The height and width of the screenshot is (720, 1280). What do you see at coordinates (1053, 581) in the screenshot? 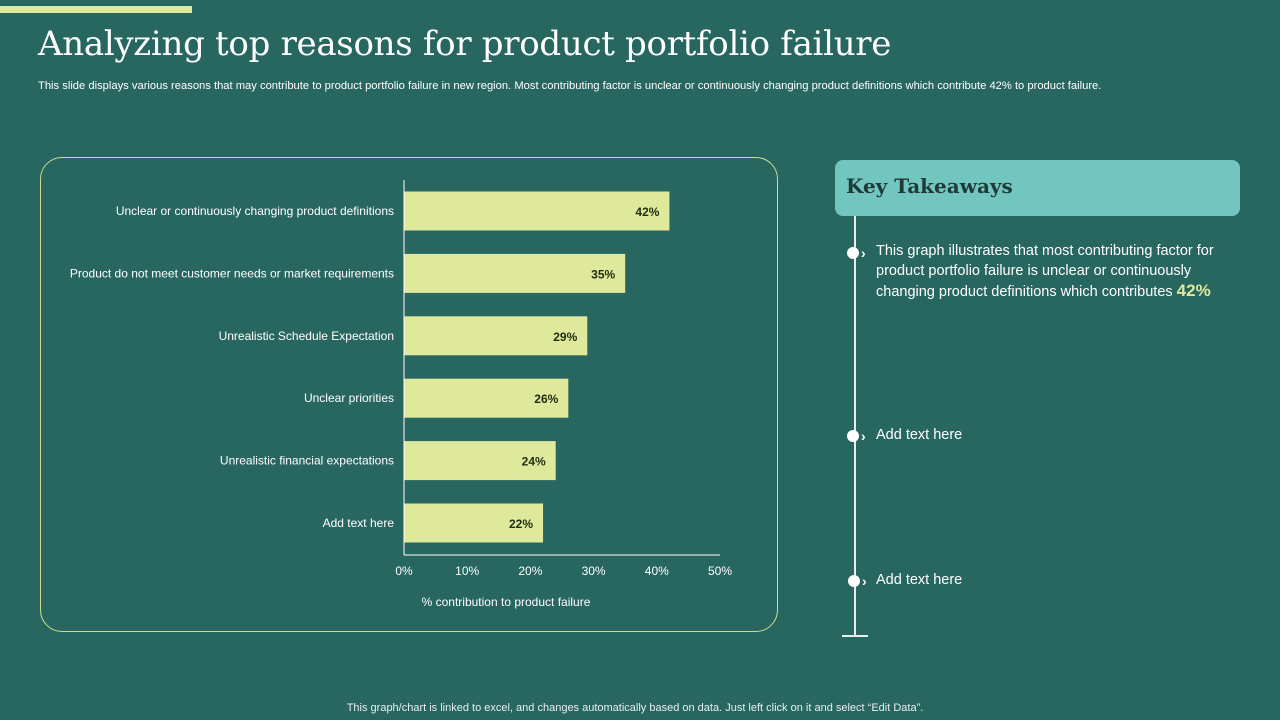
I see `takeaway-item-3: Add text here` at bounding box center [1053, 581].